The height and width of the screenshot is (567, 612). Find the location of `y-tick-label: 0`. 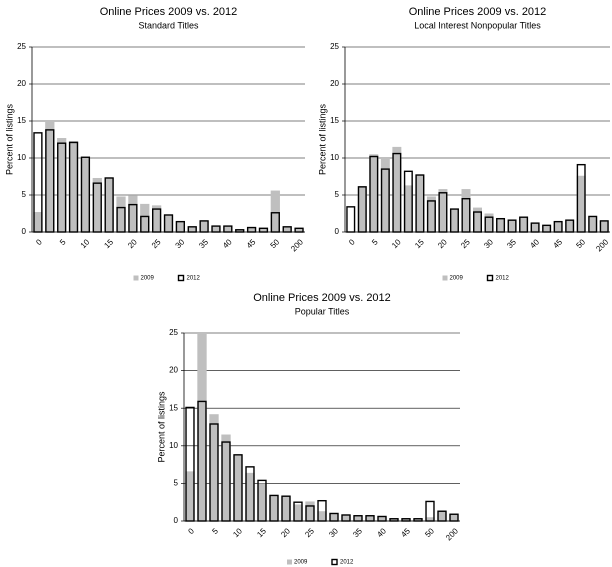

y-tick-label: 0 is located at coordinates (337, 231).